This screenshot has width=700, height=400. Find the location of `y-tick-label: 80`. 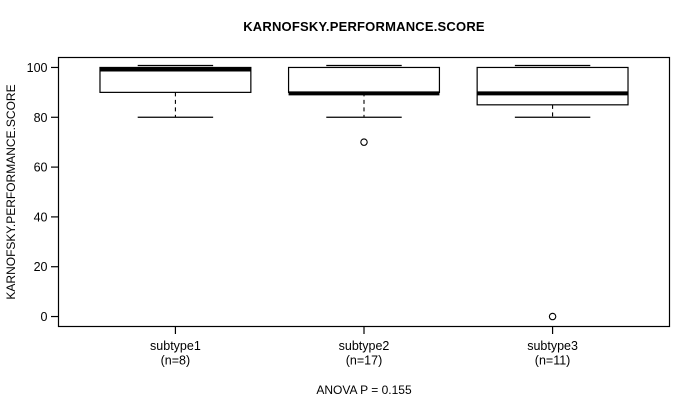

y-tick-label: 80 is located at coordinates (41, 118).